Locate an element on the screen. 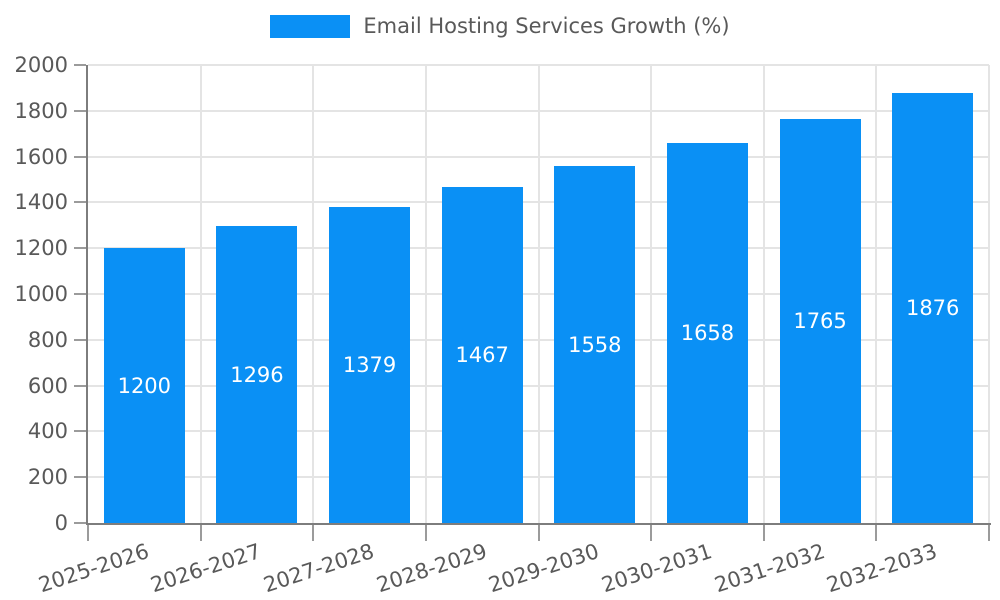  bar-value-label: 1876 is located at coordinates (932, 308).